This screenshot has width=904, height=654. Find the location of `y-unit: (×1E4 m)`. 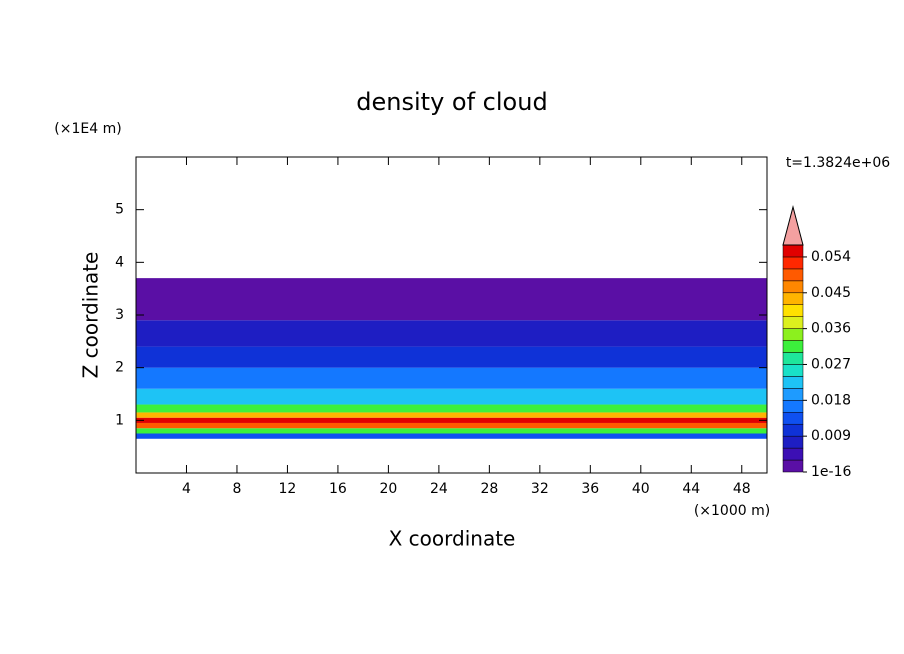

y-unit: (×1E4 m) is located at coordinates (87, 129).